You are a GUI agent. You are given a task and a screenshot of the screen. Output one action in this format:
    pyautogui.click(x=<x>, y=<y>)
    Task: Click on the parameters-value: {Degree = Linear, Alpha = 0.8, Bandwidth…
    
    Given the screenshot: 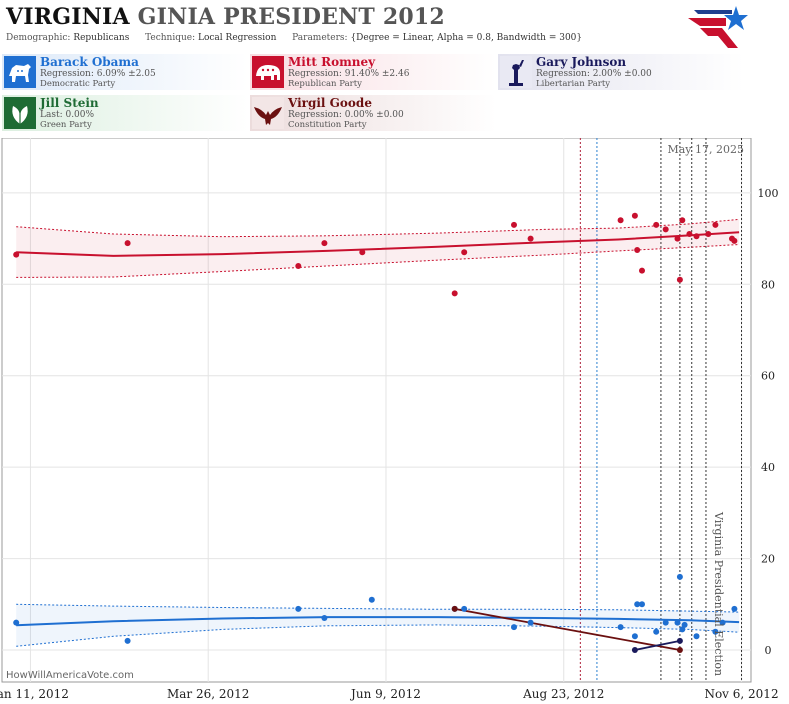 What is the action you would take?
    pyautogui.click(x=466, y=38)
    